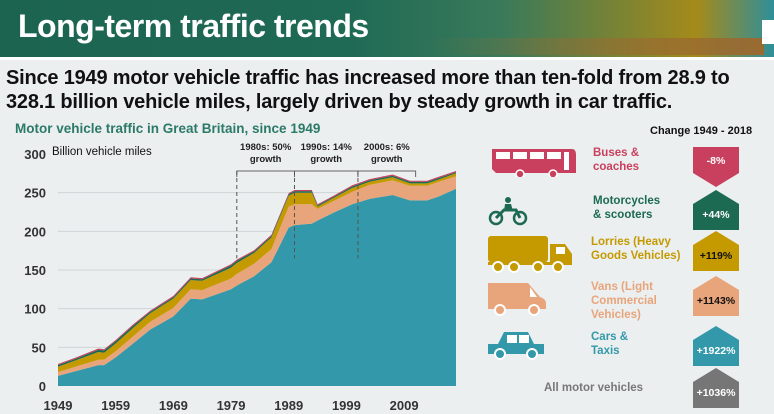 The image size is (774, 414). I want to click on annotation-label: 2000s: 6%, so click(387, 147).